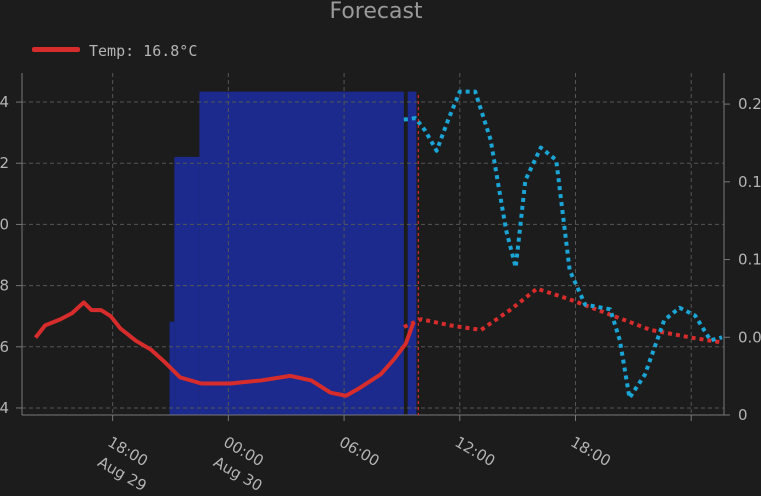 Image resolution: width=761 pixels, height=496 pixels. I want to click on y2-tick-label: 0.05, so click(749, 337).